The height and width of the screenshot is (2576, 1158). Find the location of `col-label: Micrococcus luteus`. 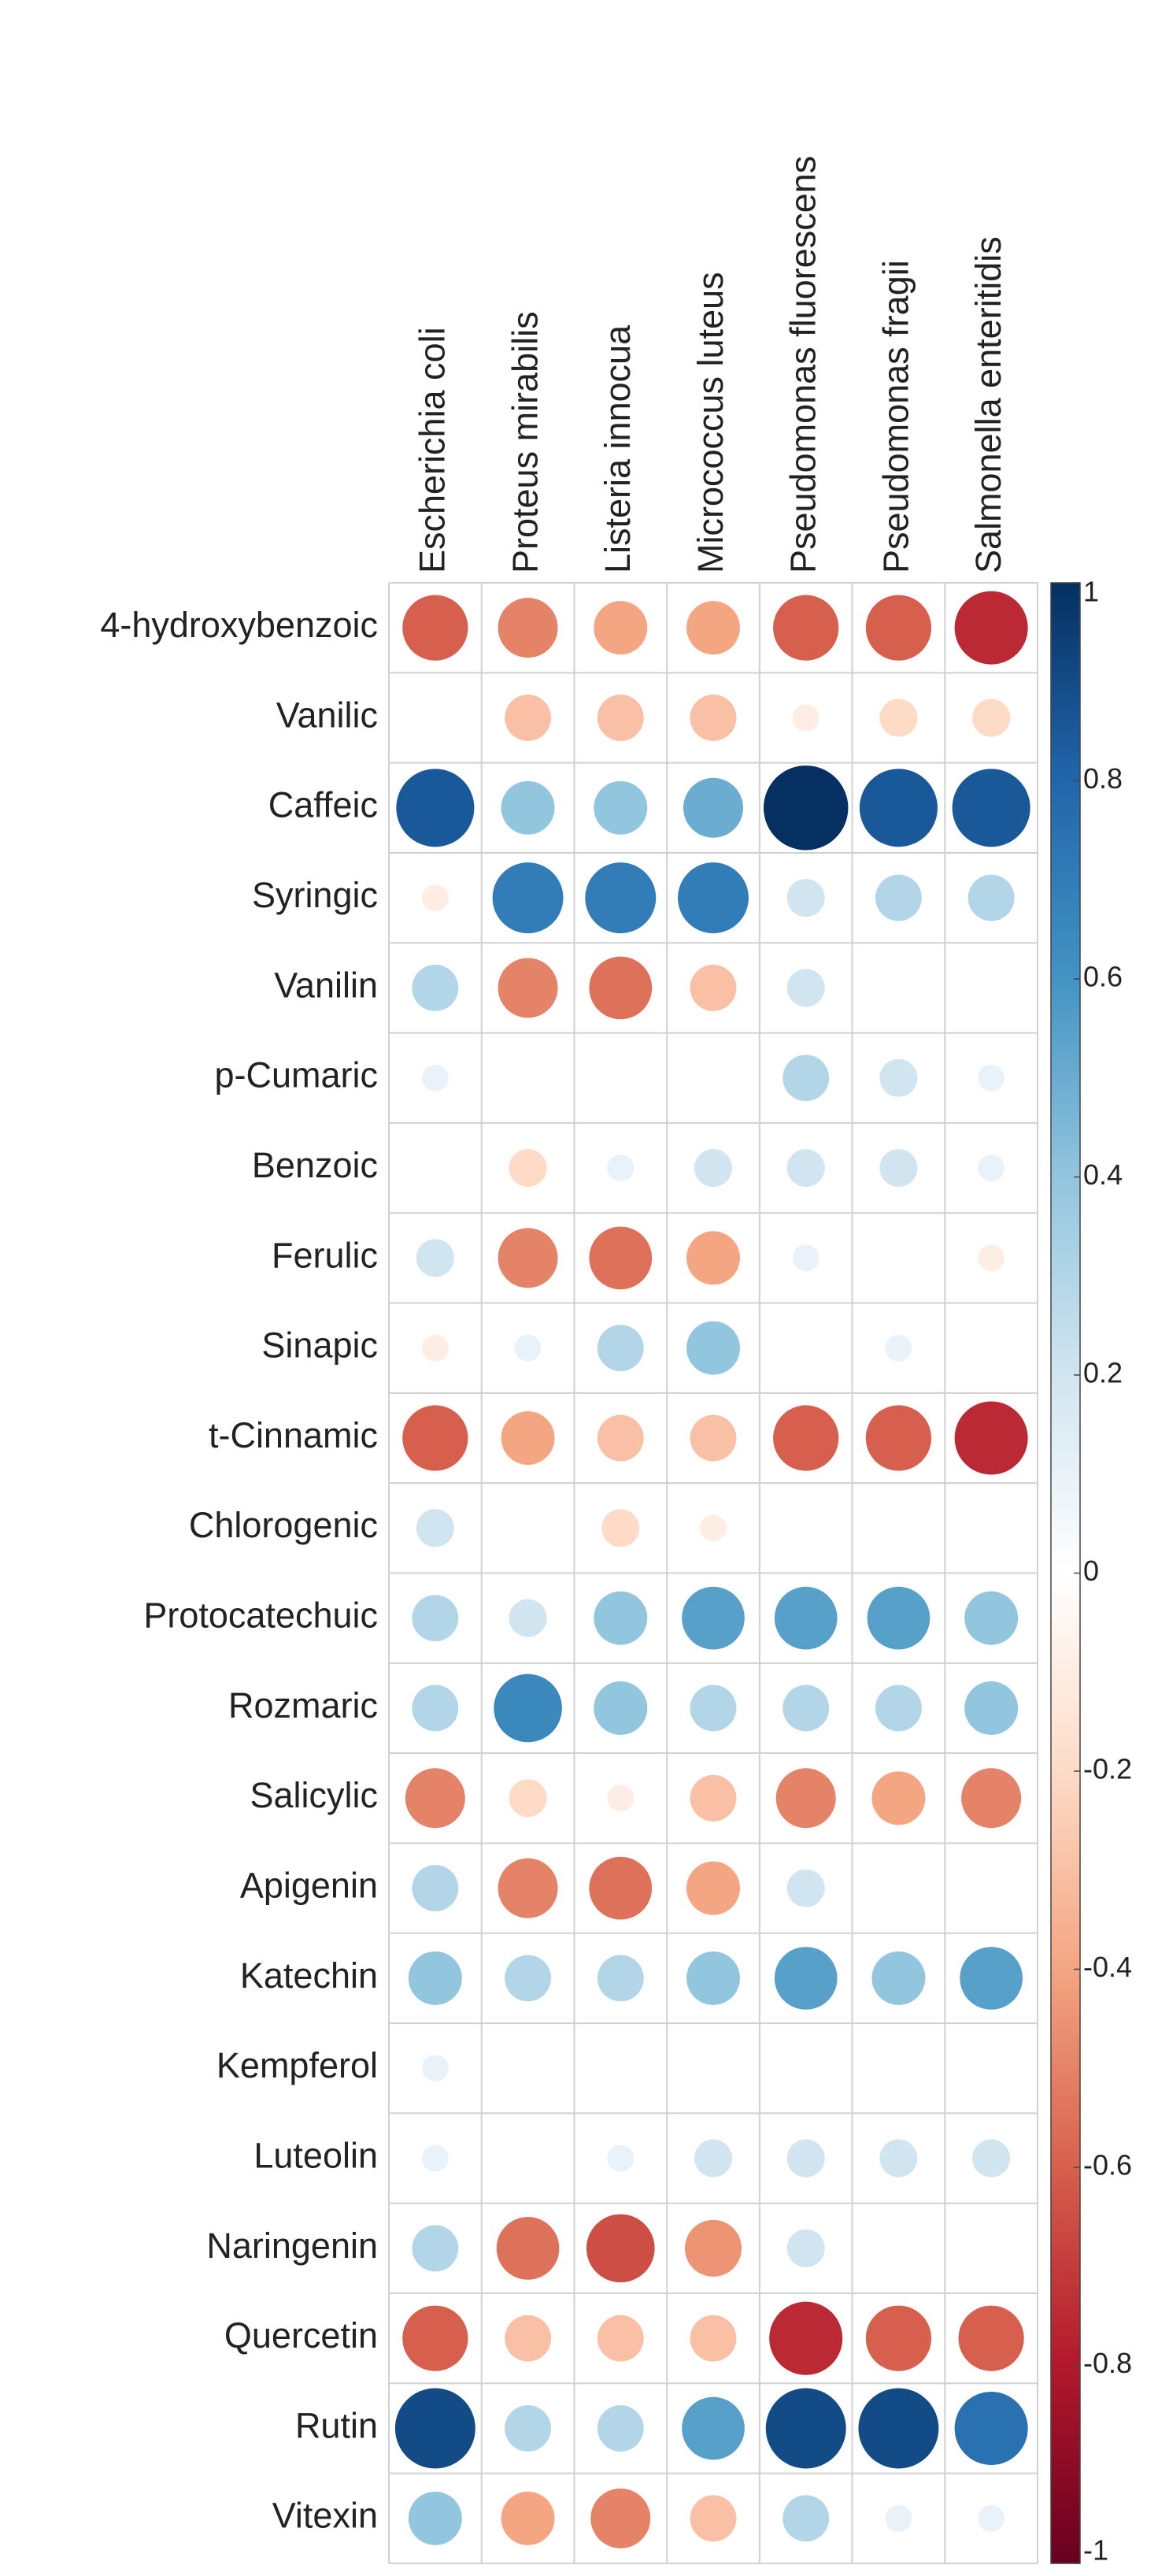

col-label: Micrococcus luteus is located at coordinates (710, 422).